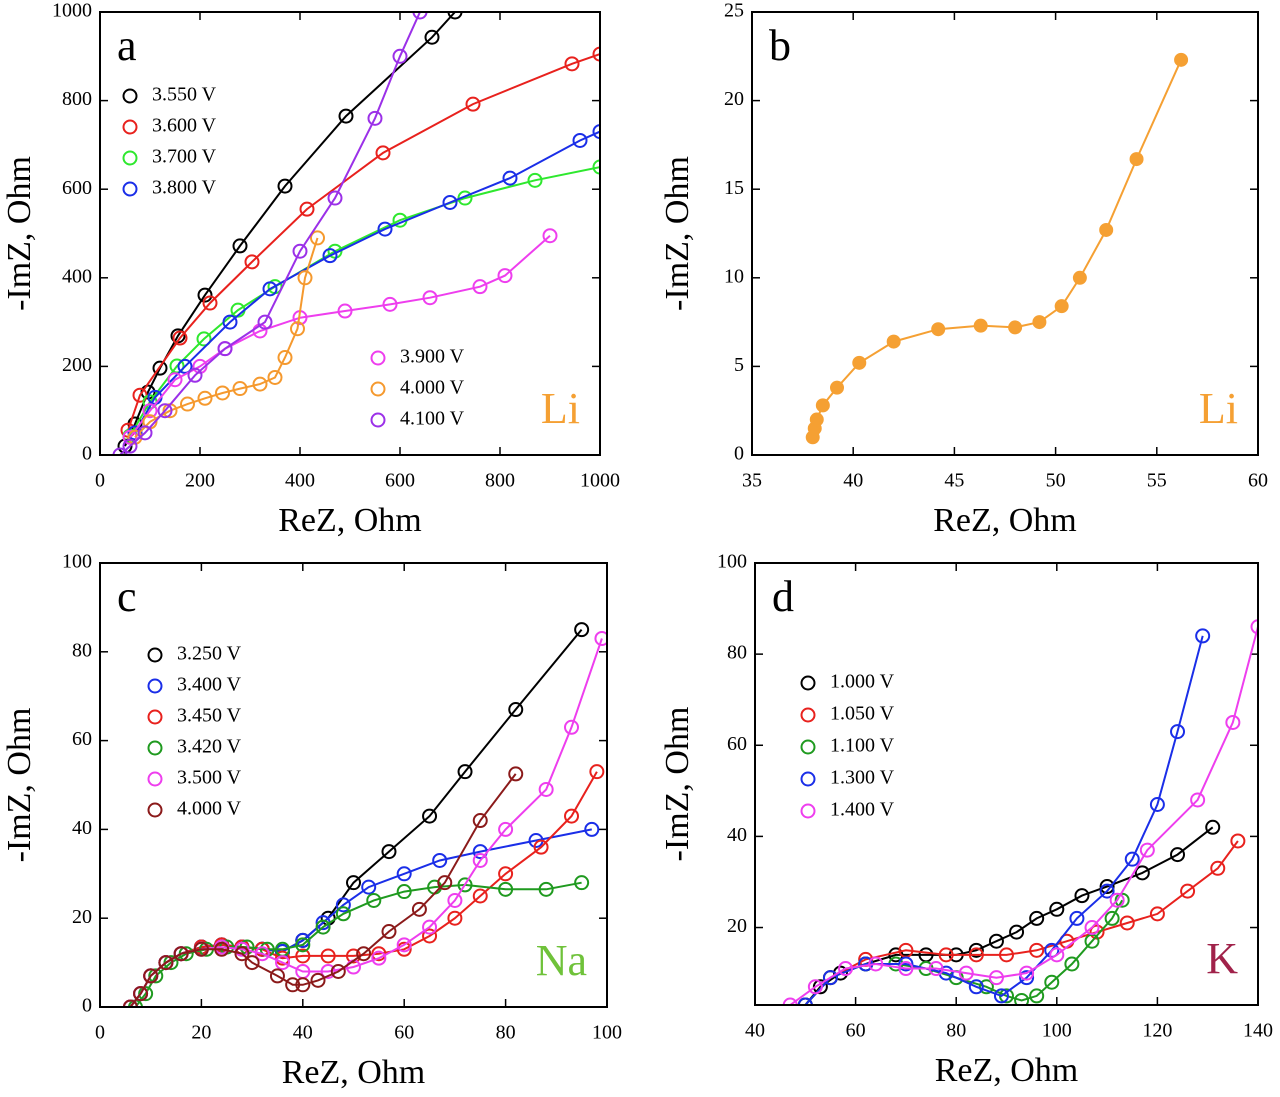  What do you see at coordinates (752, 481) in the screenshot?
I see `x-tick-label: 35` at bounding box center [752, 481].